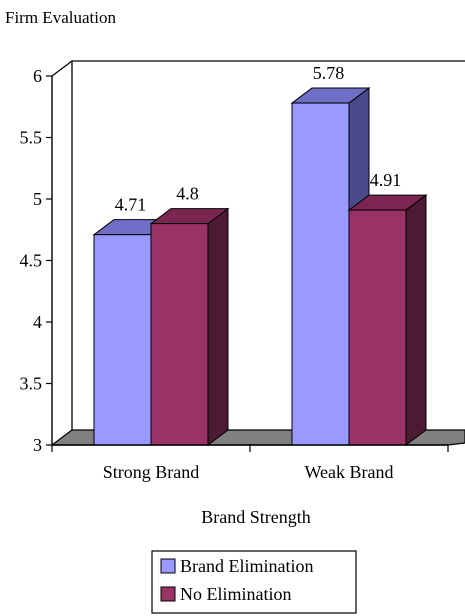  I want to click on legend: Brand Elimination No Elimination, so click(254, 582).